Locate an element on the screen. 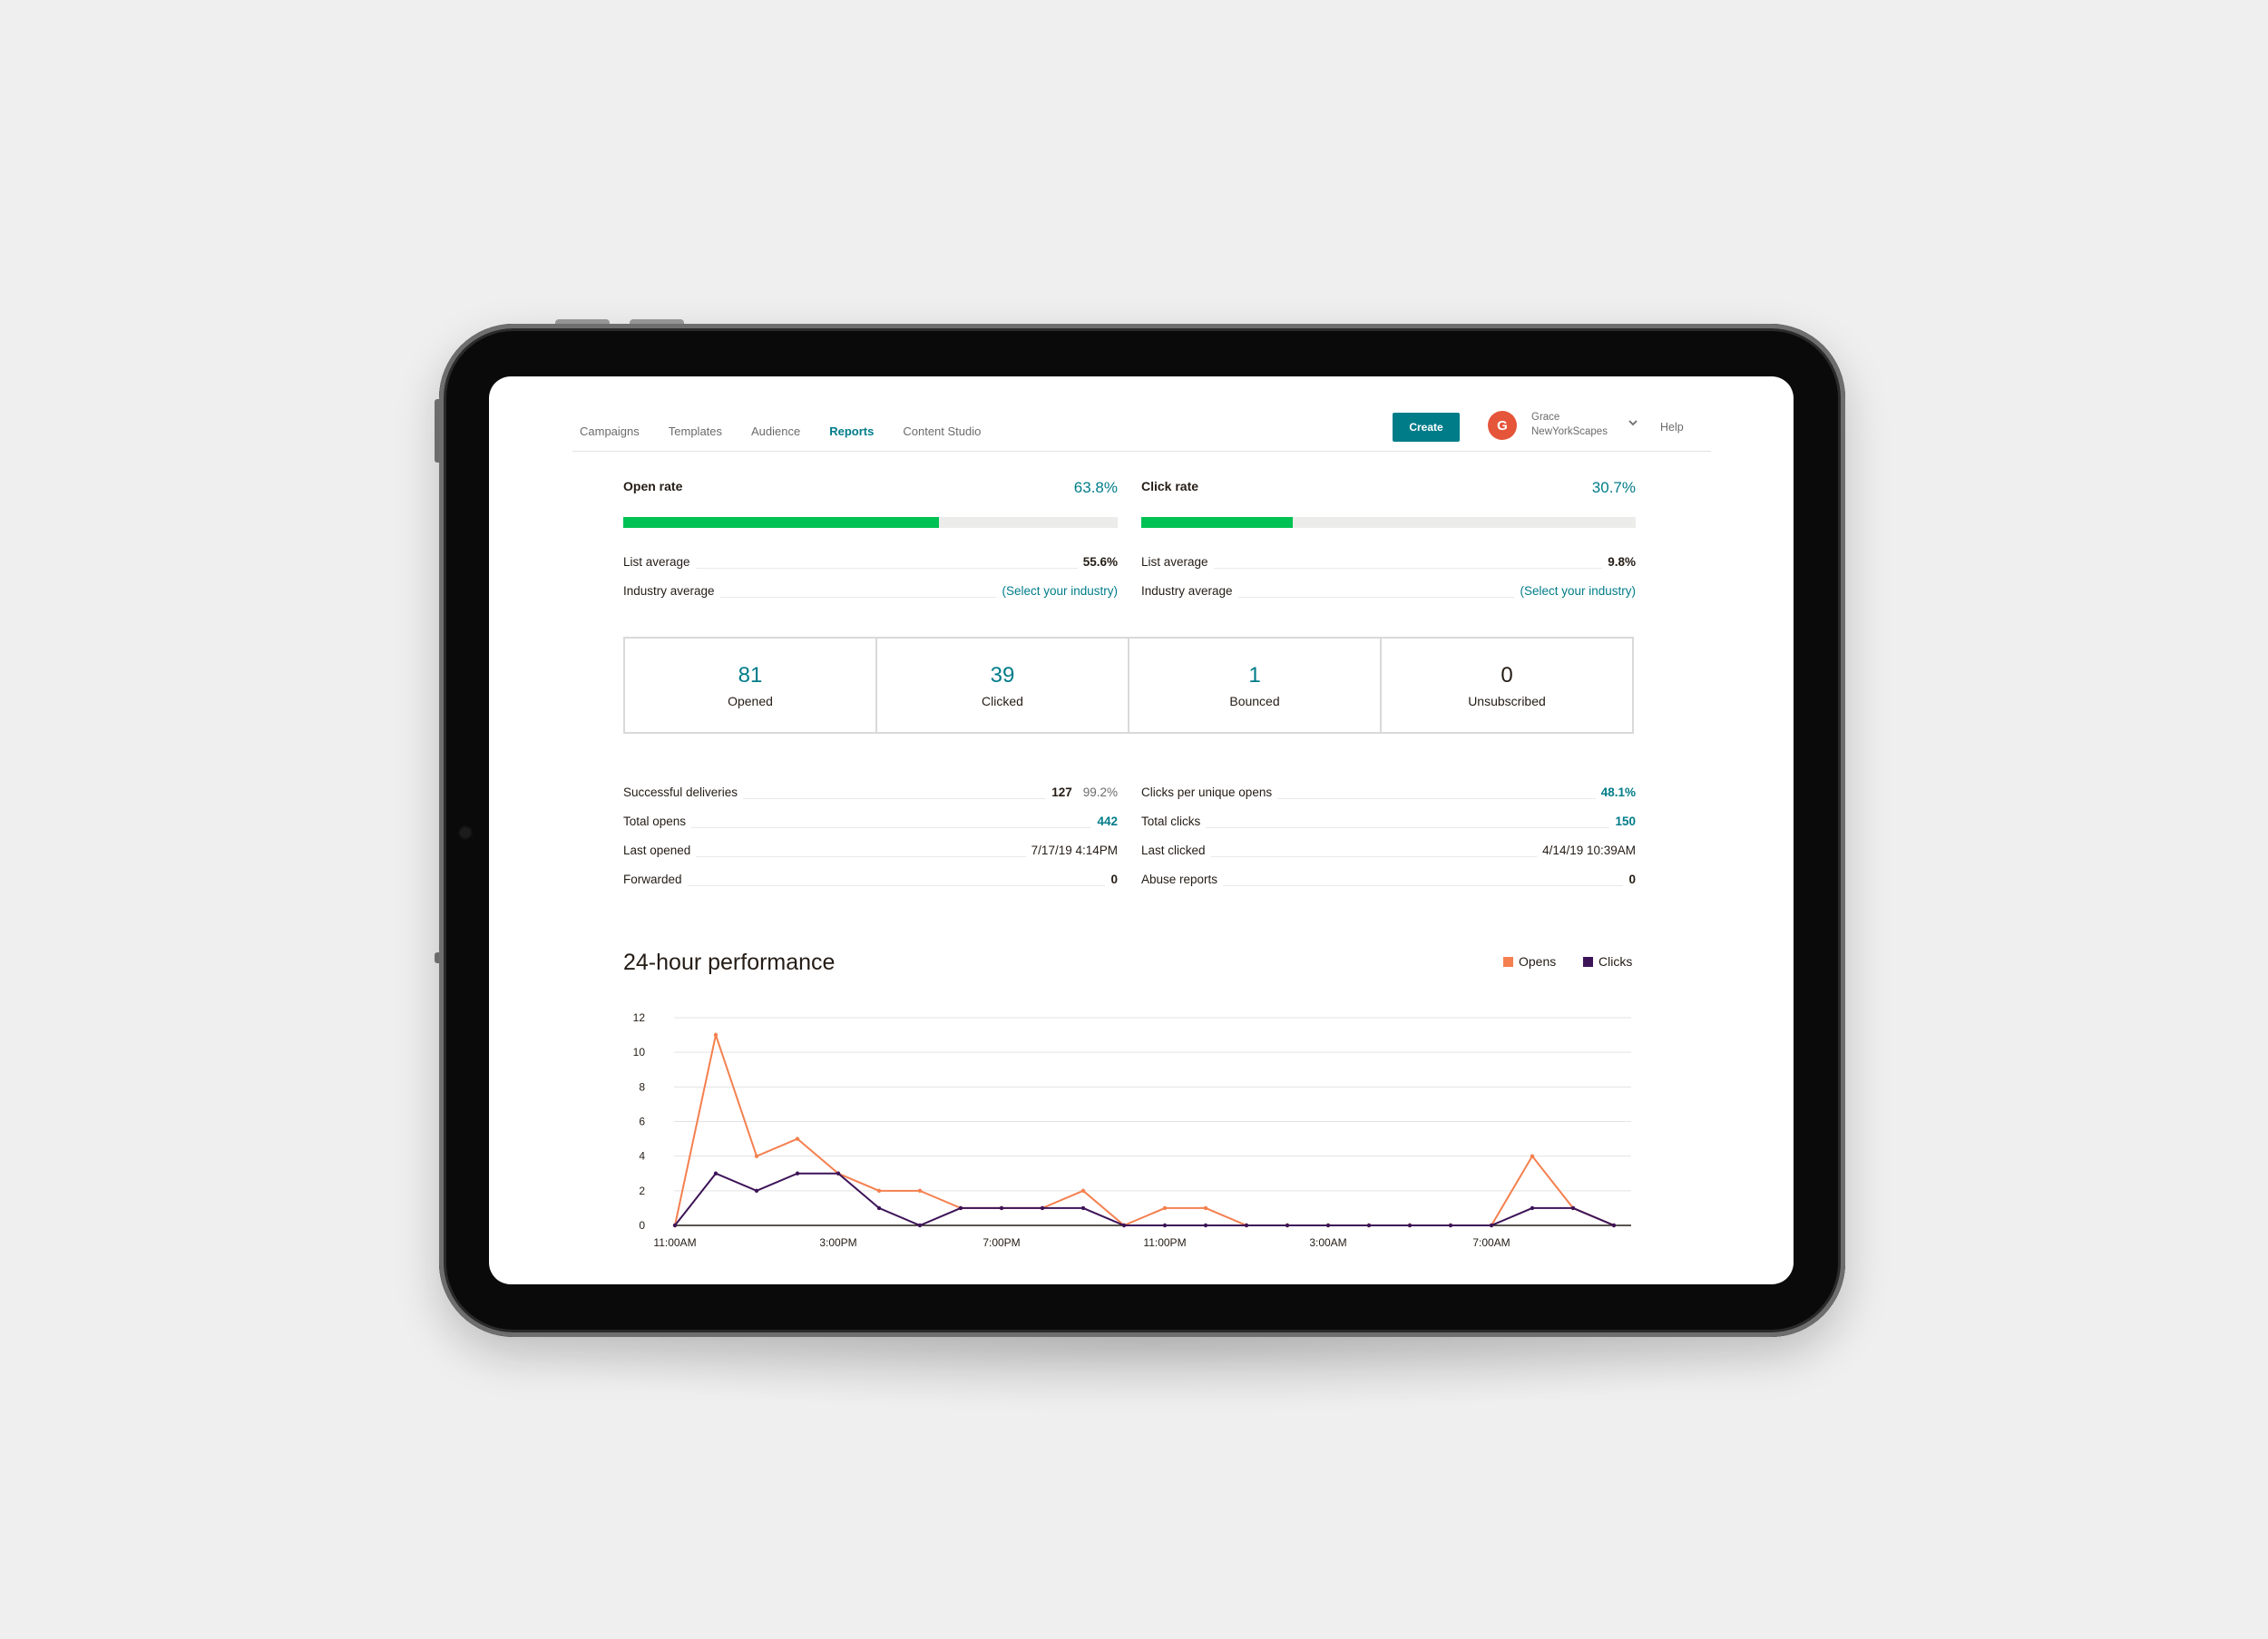 This screenshot has width=2268, height=1639. legend-opens: Opens is located at coordinates (1530, 961).